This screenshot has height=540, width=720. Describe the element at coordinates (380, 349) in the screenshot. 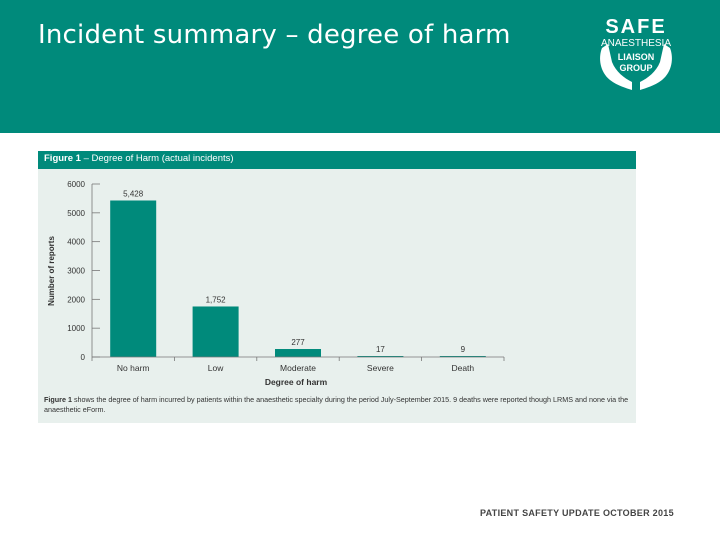

I see `data-label: 17` at that location.